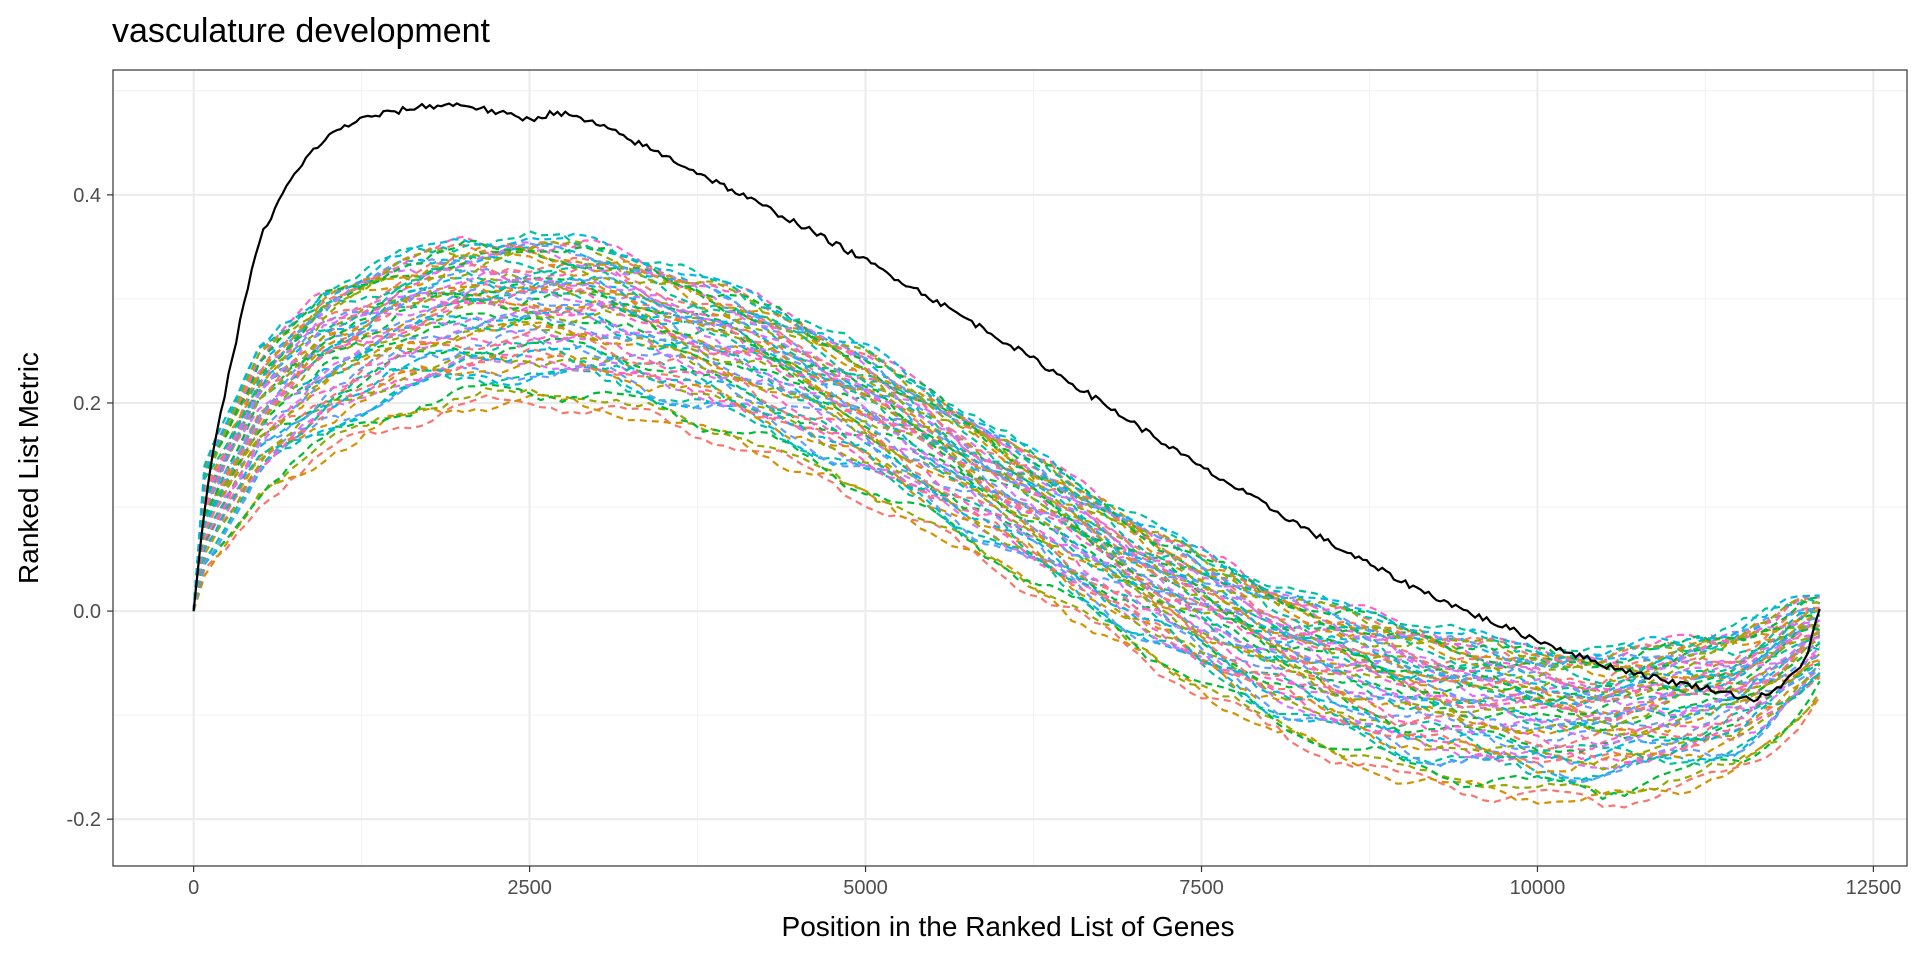 This screenshot has height=960, width=1920. Describe the element at coordinates (1008, 926) in the screenshot. I see `x-axis-title: Position in the Ranked List of Genes` at that location.